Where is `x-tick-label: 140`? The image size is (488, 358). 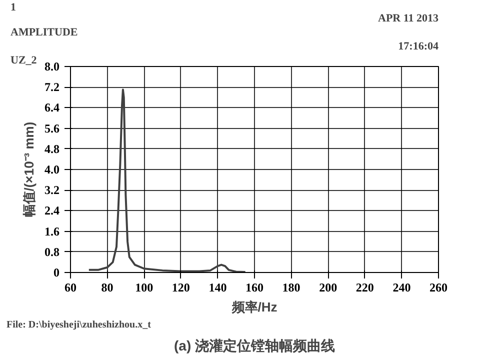 x-tick-label: 140 is located at coordinates (217, 287).